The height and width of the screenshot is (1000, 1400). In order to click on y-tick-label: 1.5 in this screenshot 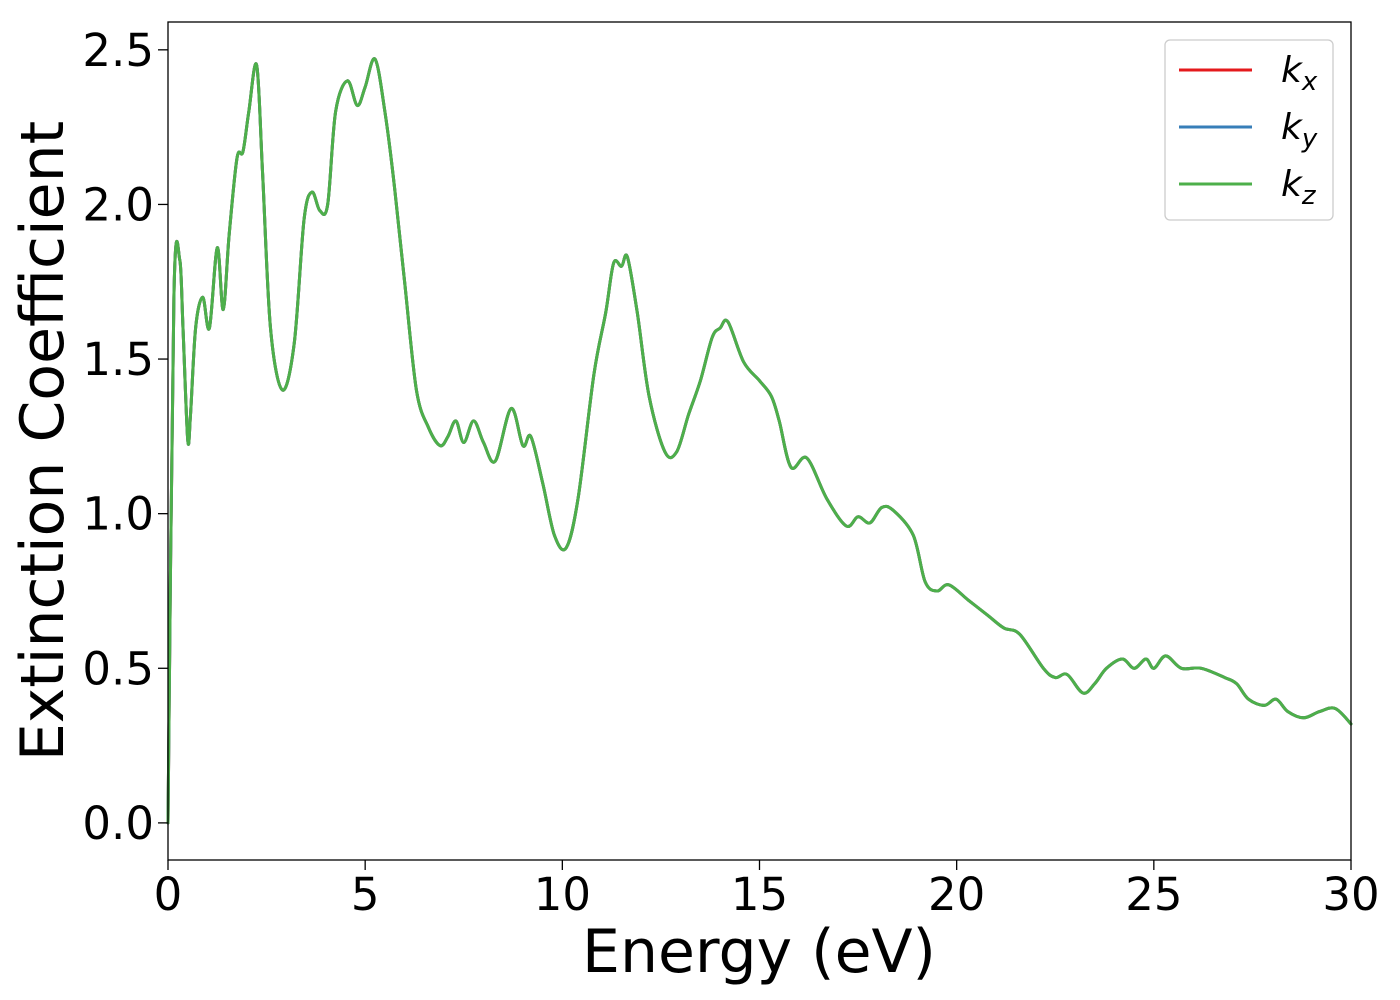, I will do `click(118, 359)`.